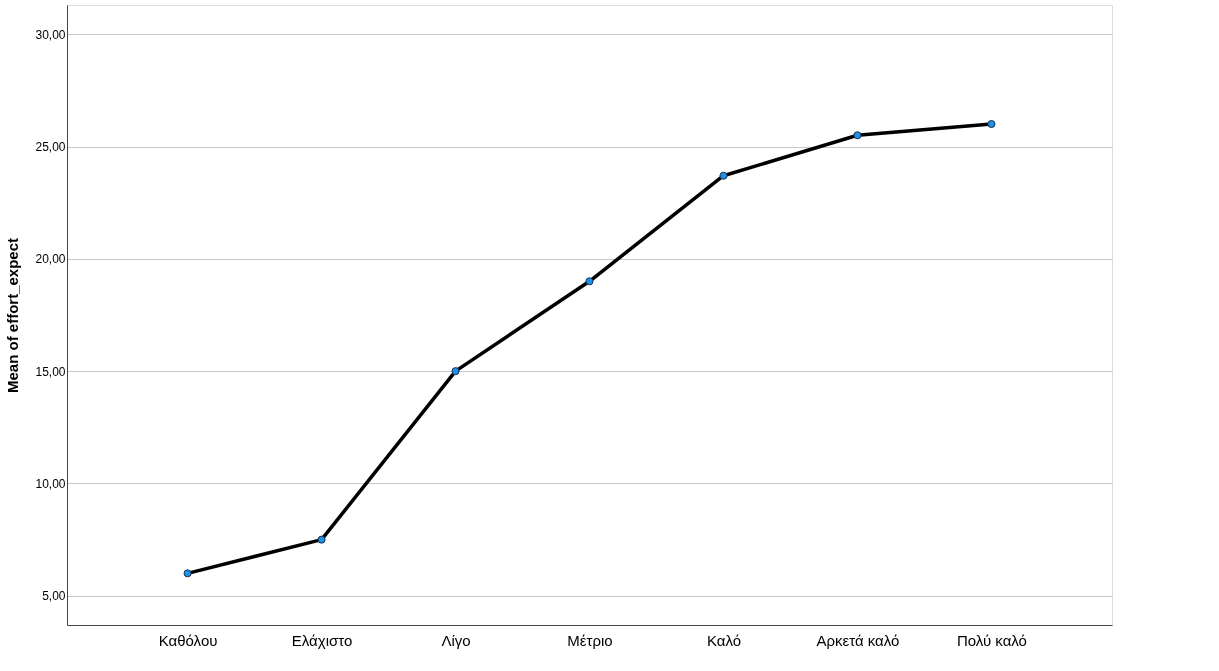  Describe the element at coordinates (858, 640) in the screenshot. I see `x-tick-label: Αρκετά καλό` at that location.